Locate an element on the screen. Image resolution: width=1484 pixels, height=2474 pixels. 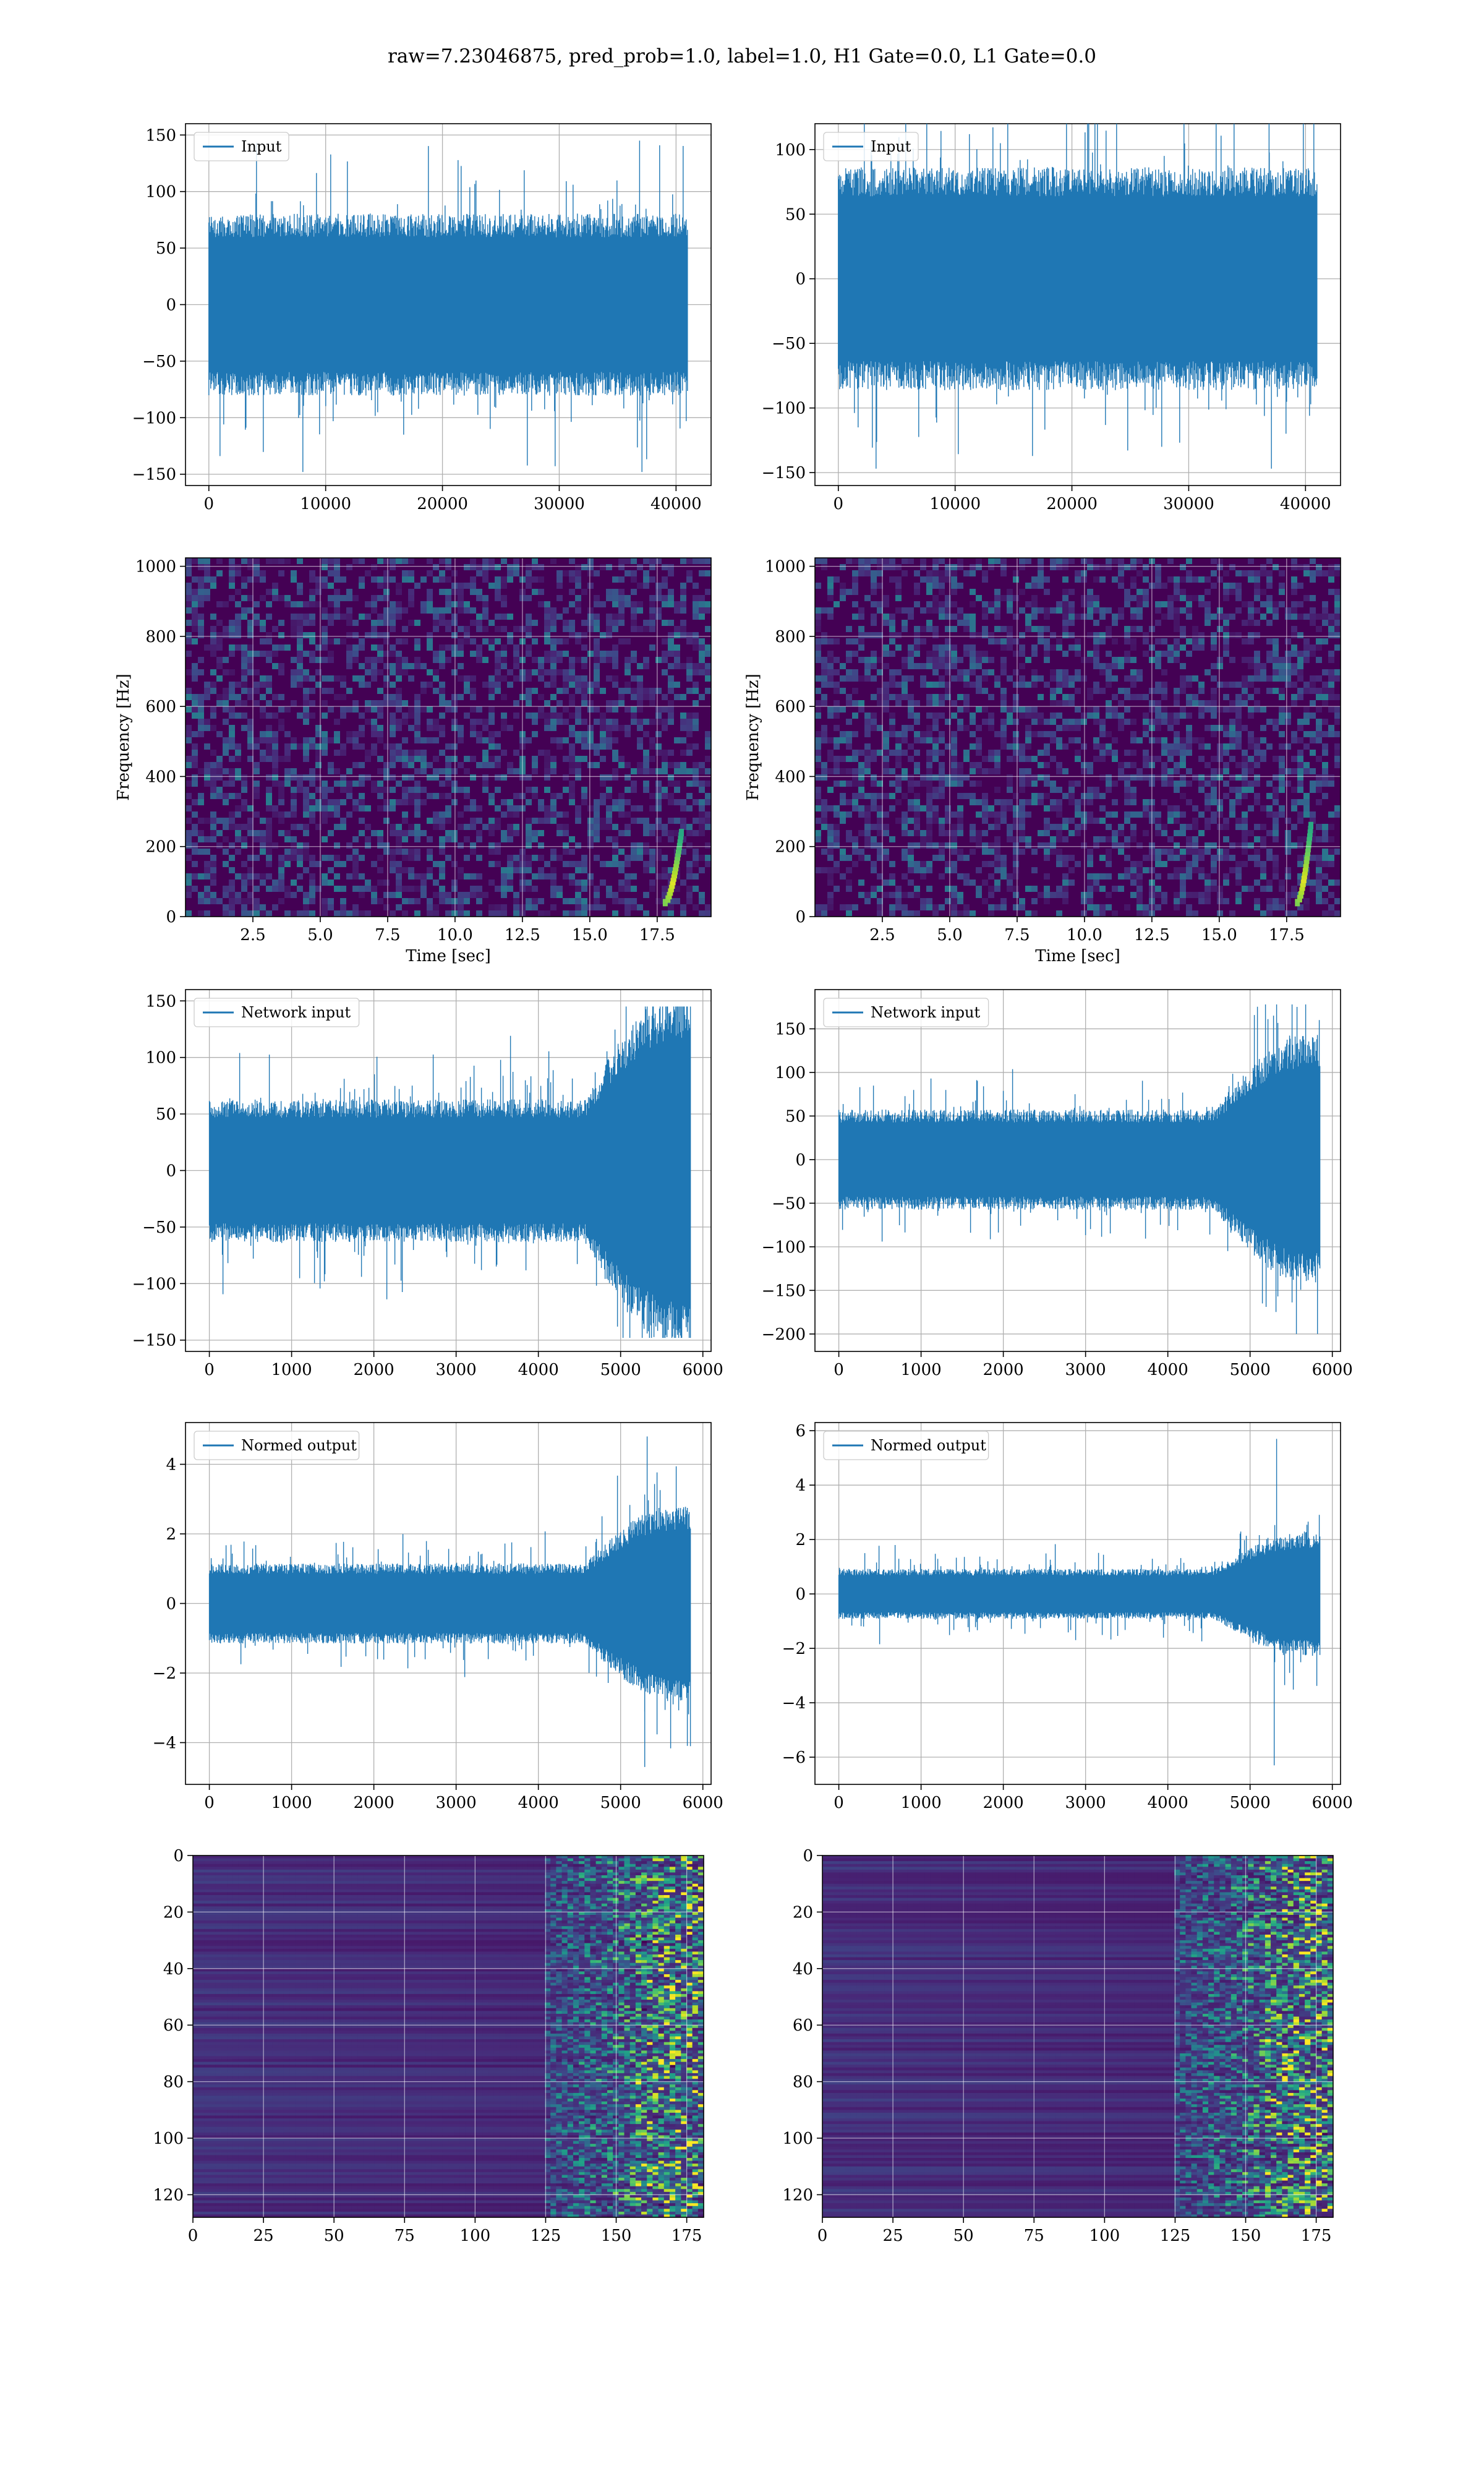
y-tick-label: 800 is located at coordinates (160, 637).